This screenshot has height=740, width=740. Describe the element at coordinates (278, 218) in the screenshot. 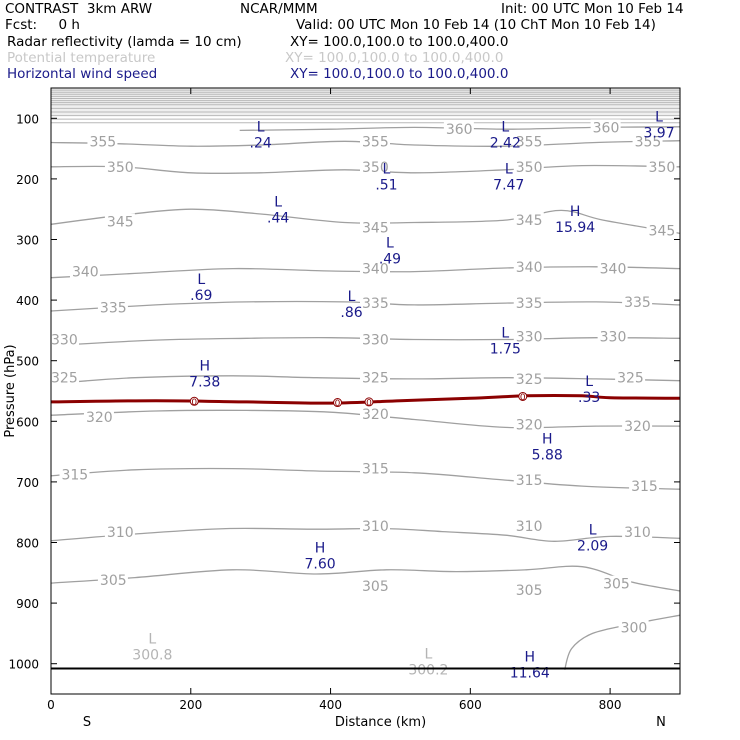

I see `wind-extremum-value: .44` at that location.